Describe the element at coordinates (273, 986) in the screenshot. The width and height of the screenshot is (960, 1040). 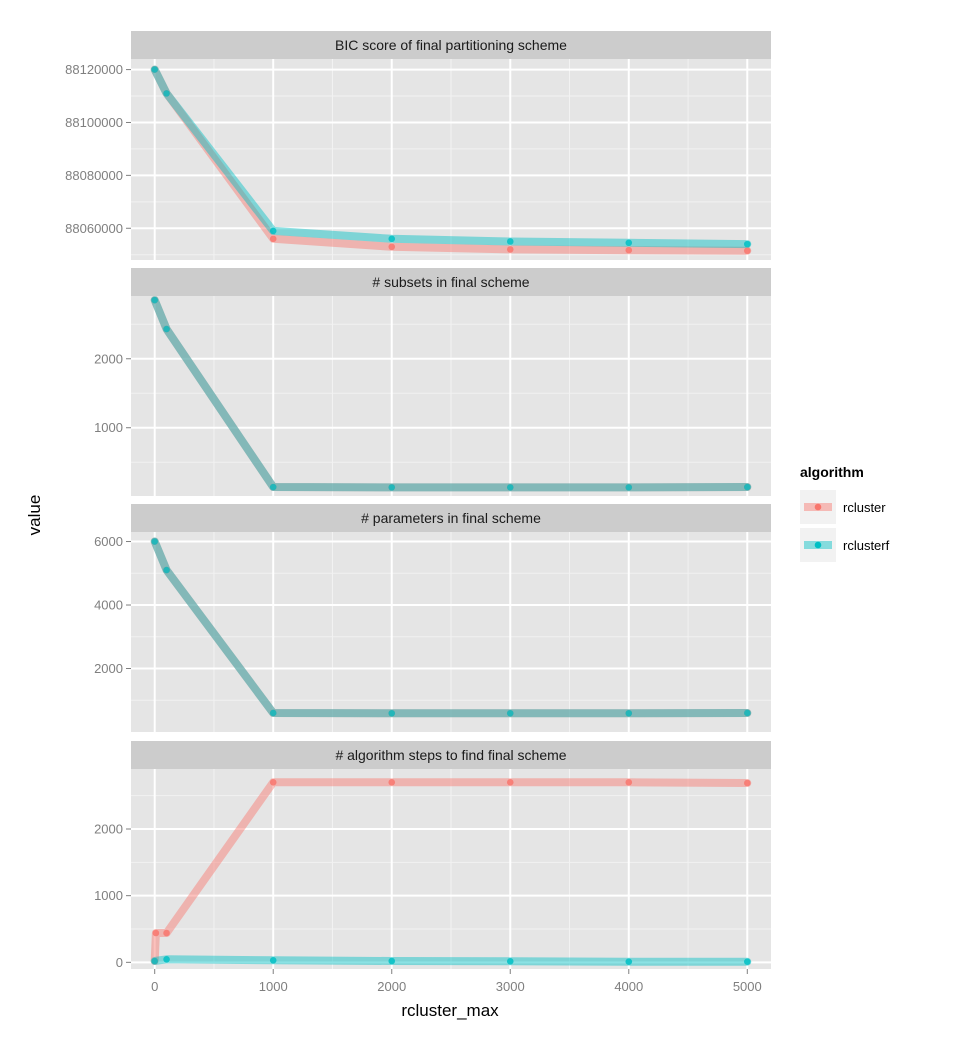
I see `x-tick-label: 1000` at that location.